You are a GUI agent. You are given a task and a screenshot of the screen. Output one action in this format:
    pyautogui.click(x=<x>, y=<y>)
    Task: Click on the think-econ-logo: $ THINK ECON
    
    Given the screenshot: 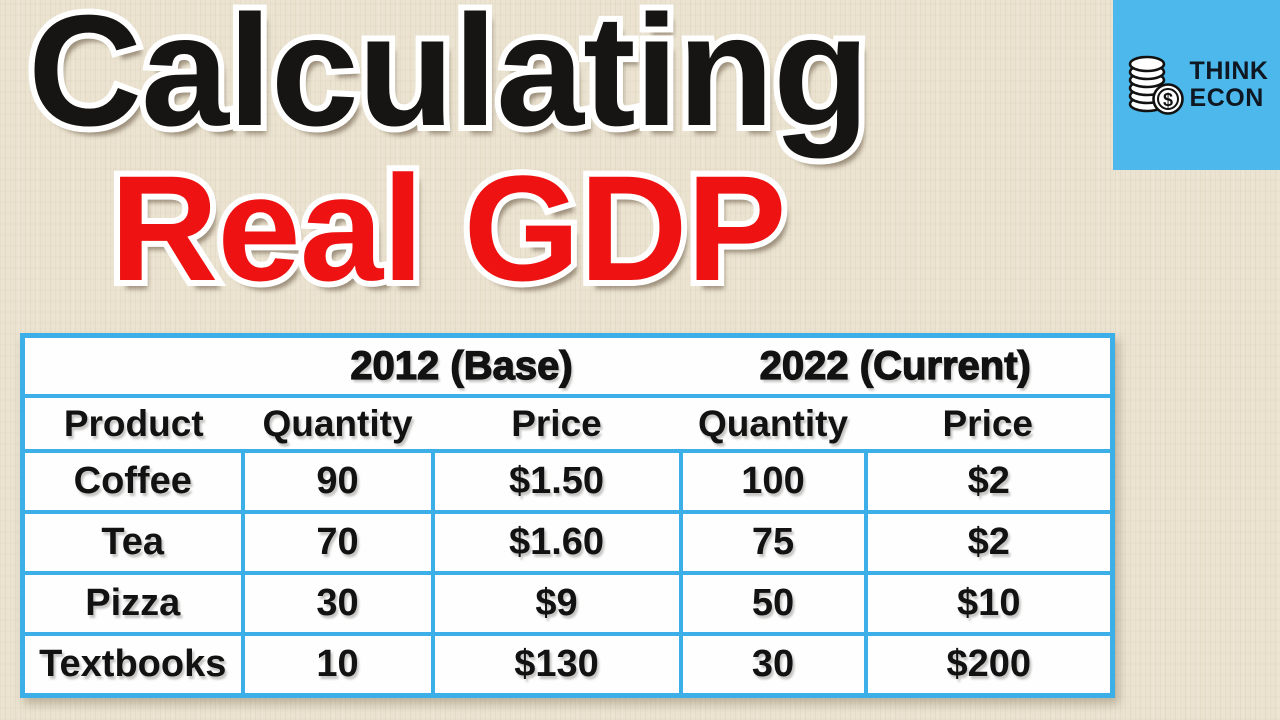 What is the action you would take?
    pyautogui.click(x=1196, y=85)
    